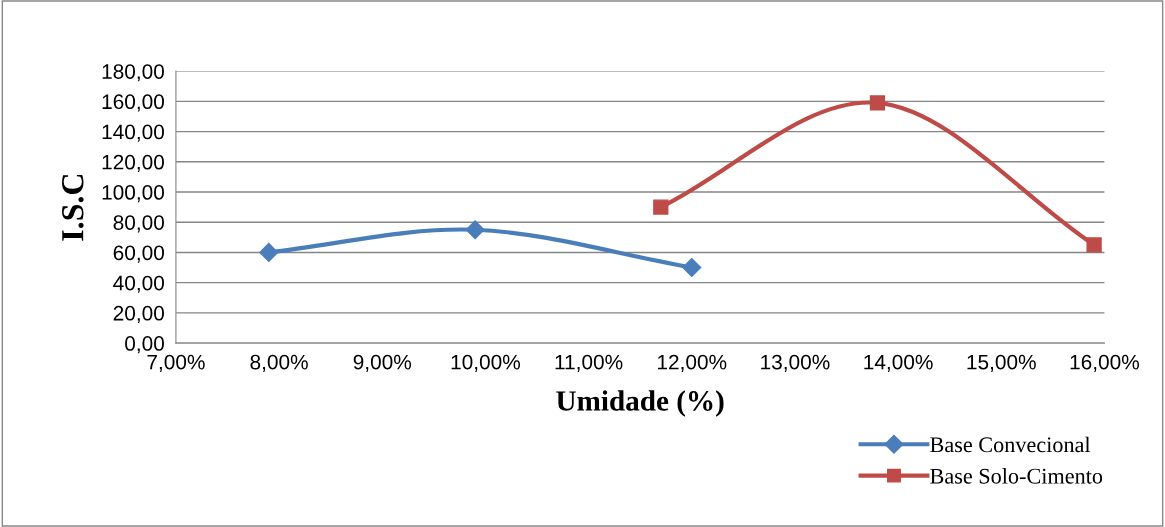 This screenshot has width=1165, height=527. What do you see at coordinates (1016, 476) in the screenshot?
I see `legend-label: Base Solo-Cimento` at bounding box center [1016, 476].